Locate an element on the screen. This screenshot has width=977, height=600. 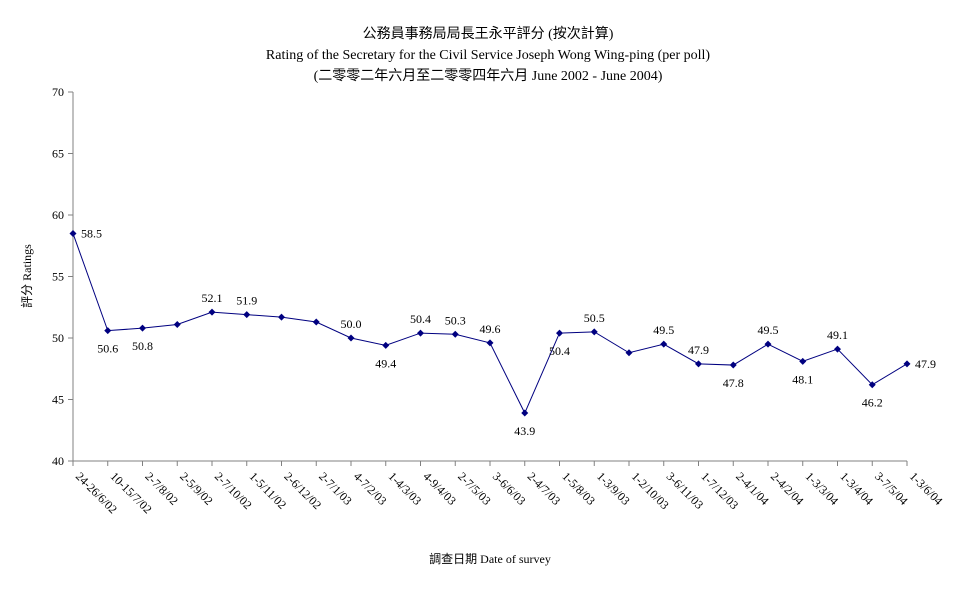
x-tick-label: 3-7/5/04 is located at coordinates (891, 488).